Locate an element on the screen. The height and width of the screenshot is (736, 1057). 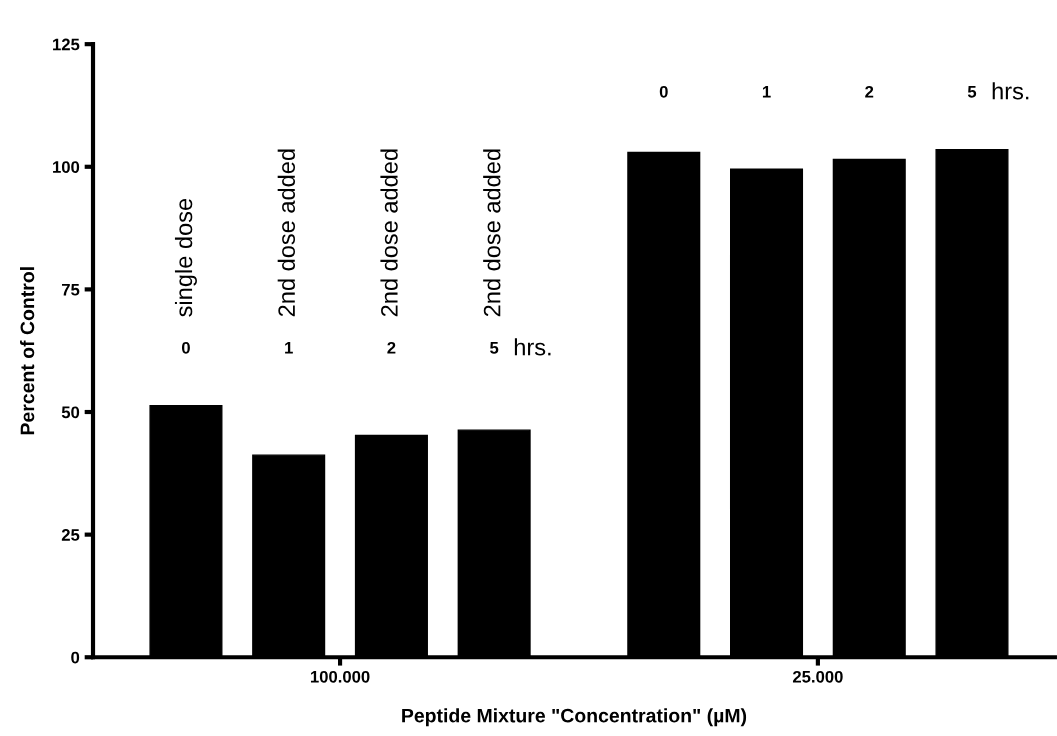
y-axis-title: Percent of Control is located at coordinates (27, 351).